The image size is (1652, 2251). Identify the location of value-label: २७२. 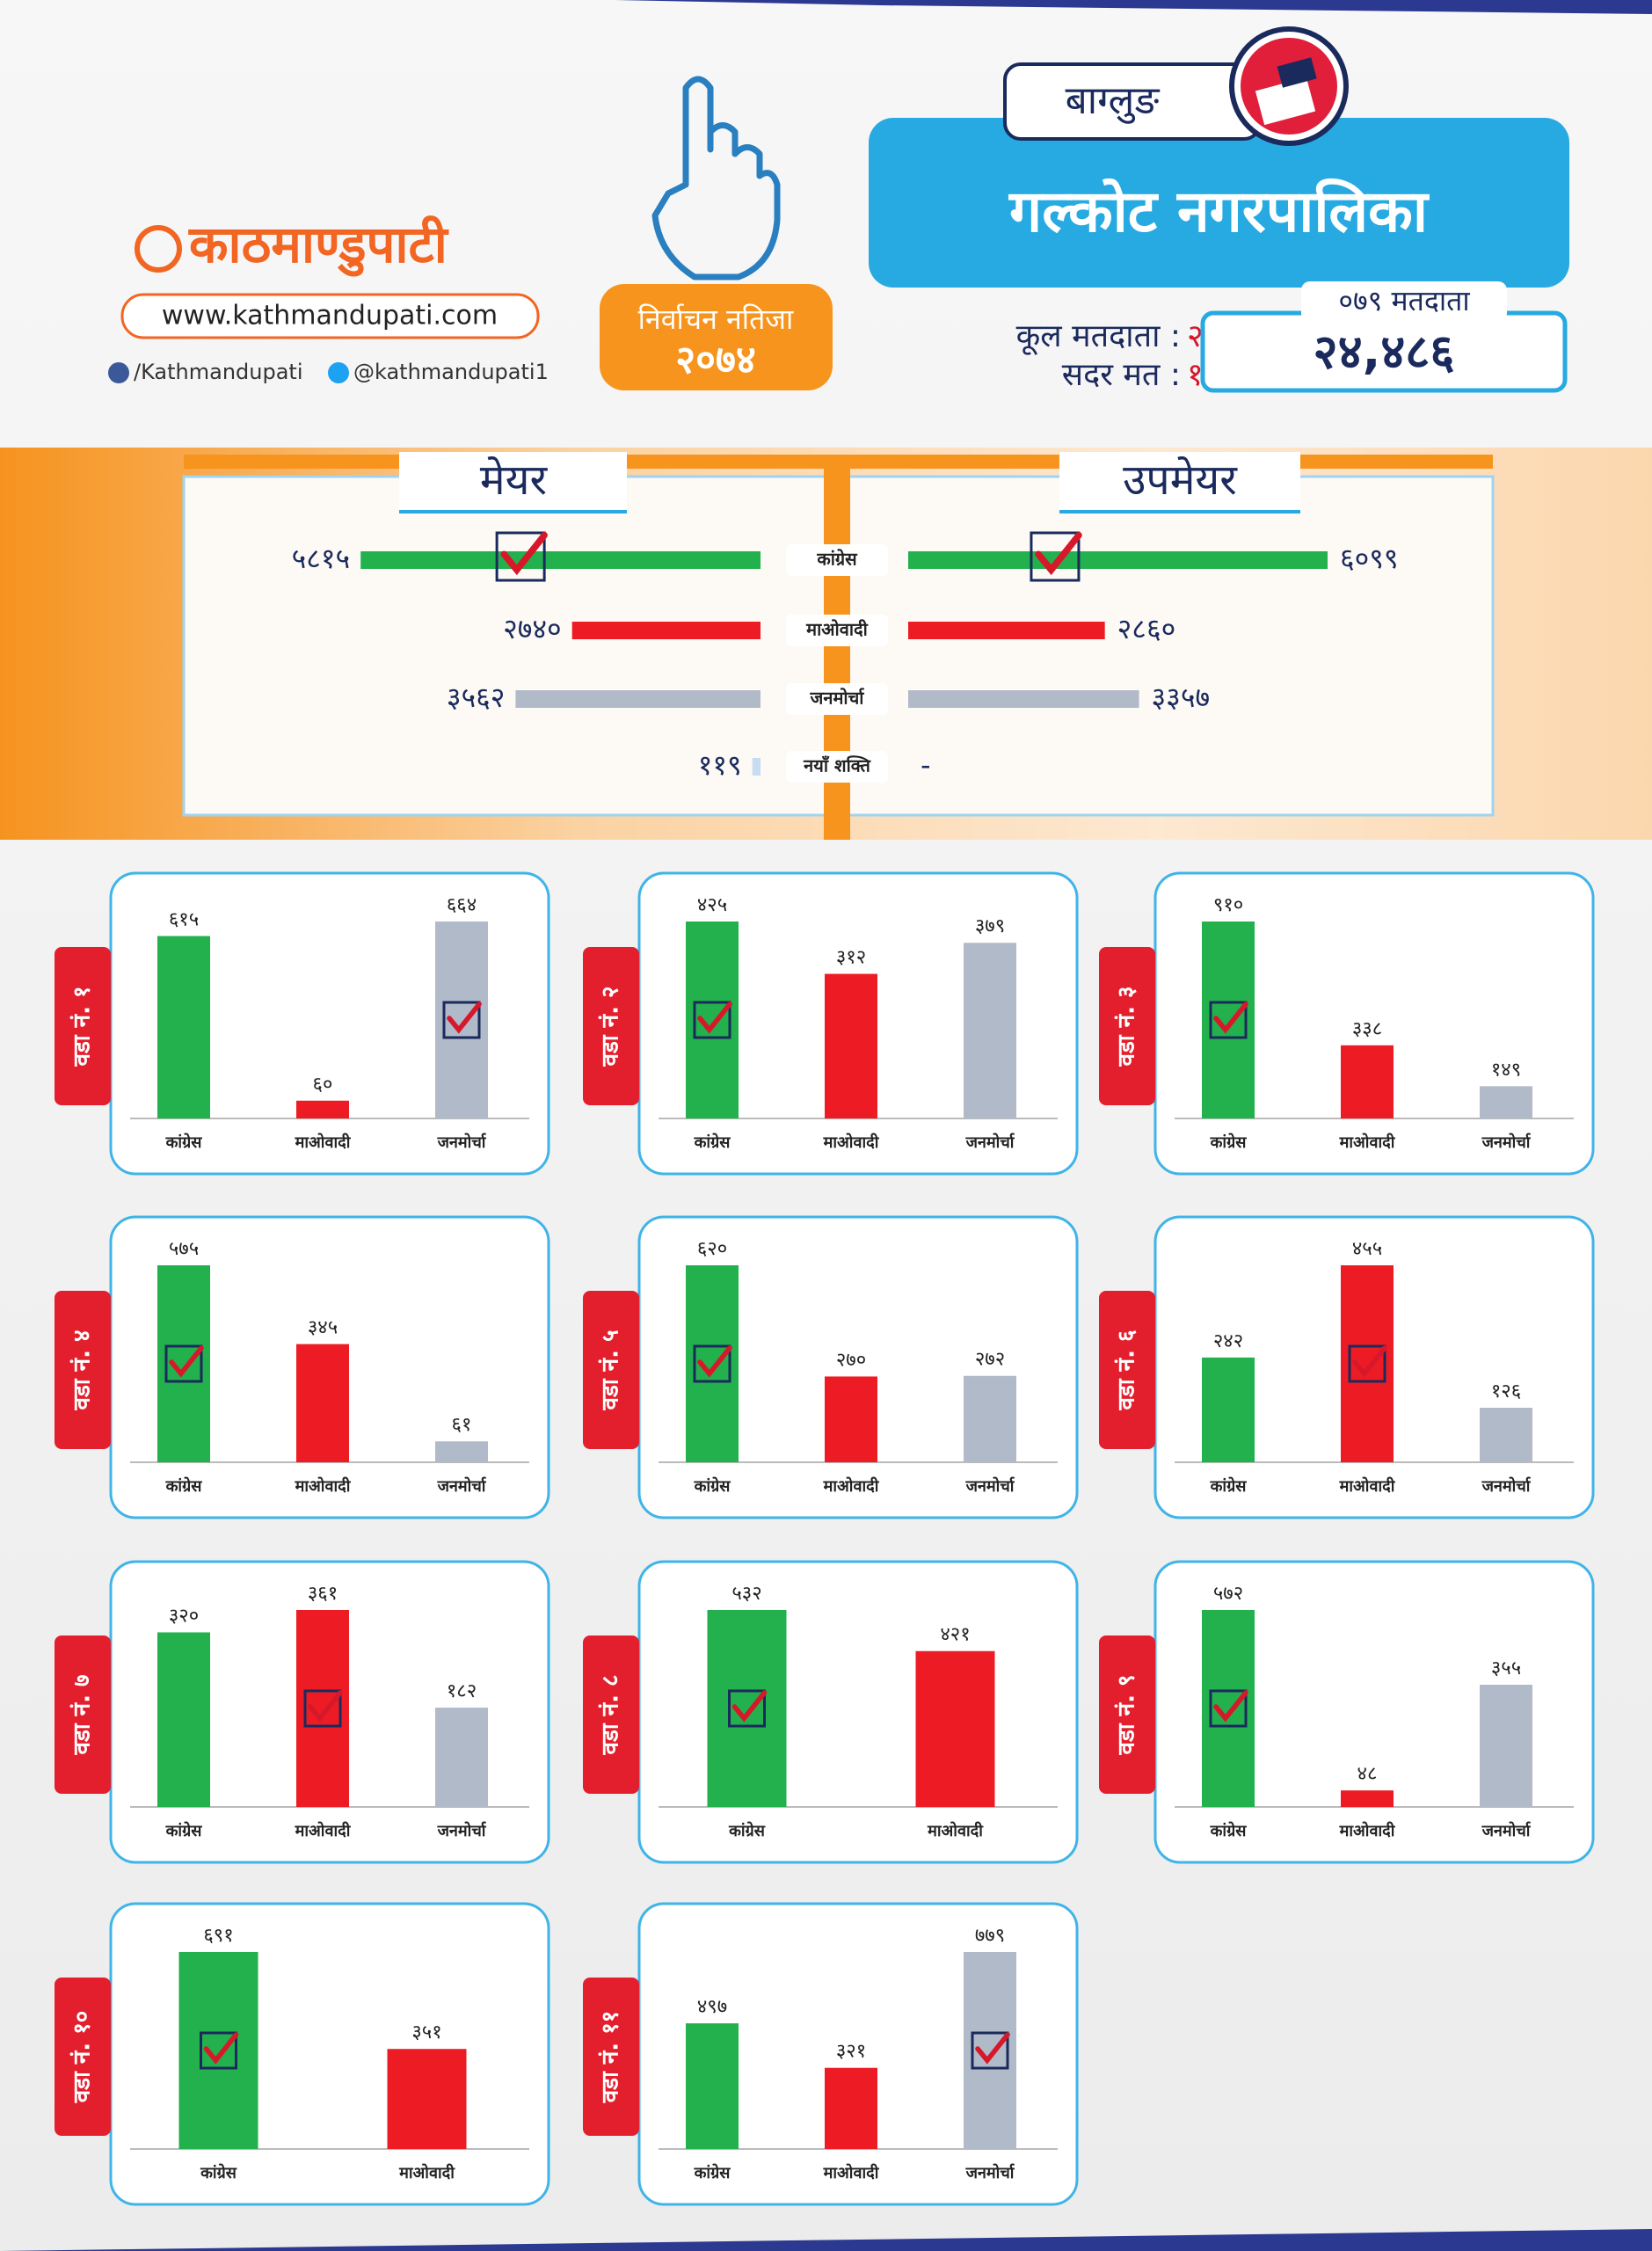
(990, 1360).